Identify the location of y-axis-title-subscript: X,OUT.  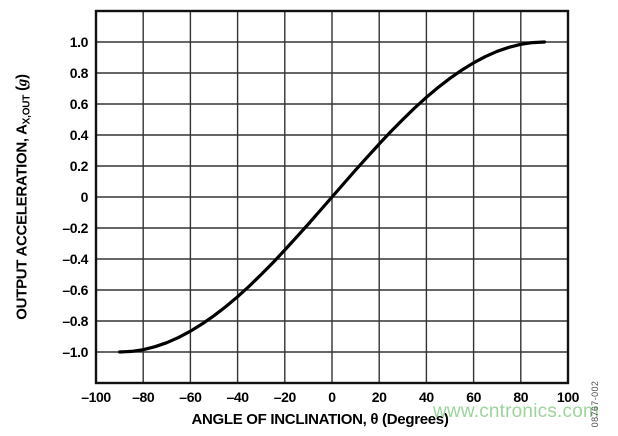
(27, 109).